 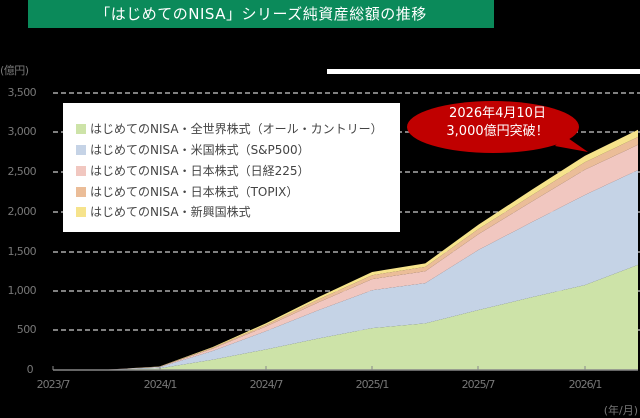 What do you see at coordinates (22, 211) in the screenshot?
I see `y-tick-label: 2,000` at bounding box center [22, 211].